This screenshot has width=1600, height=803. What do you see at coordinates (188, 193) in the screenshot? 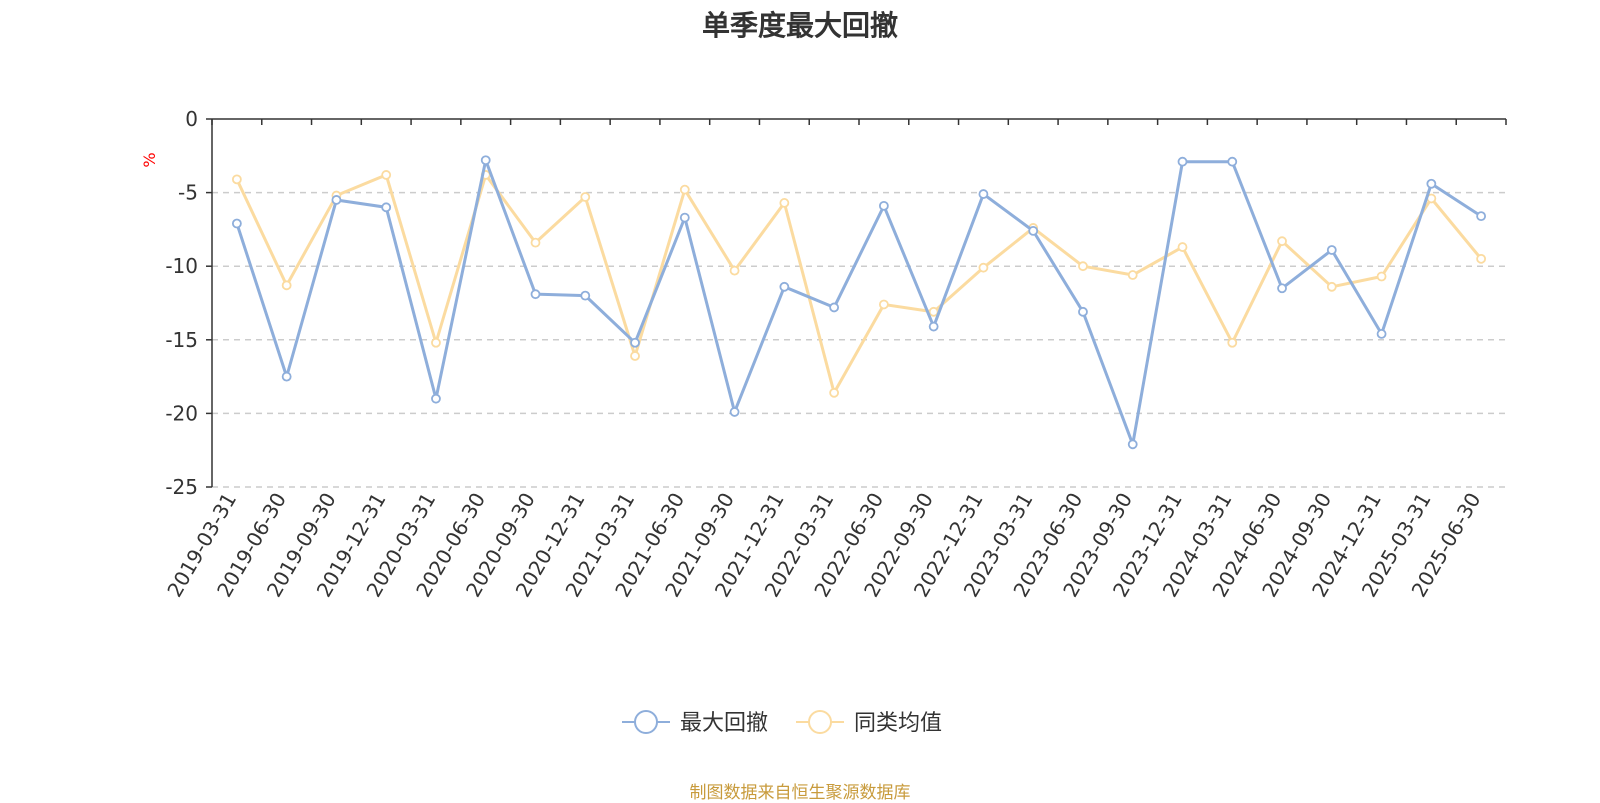
I see `y-tick-label: -5` at bounding box center [188, 193].